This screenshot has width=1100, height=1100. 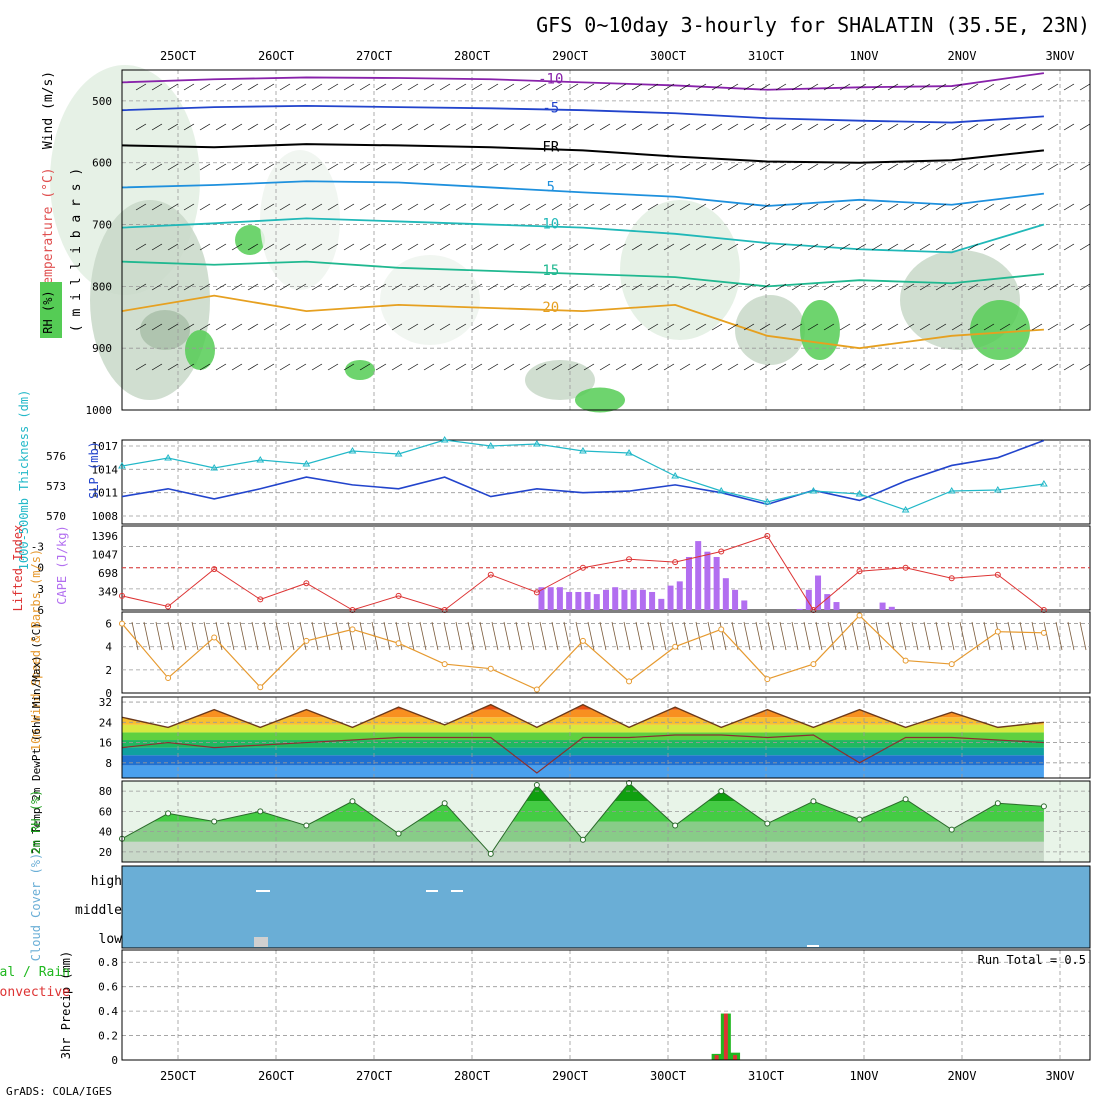 I want to click on x-tick-label-top: 26OCT, so click(x=276, y=56).